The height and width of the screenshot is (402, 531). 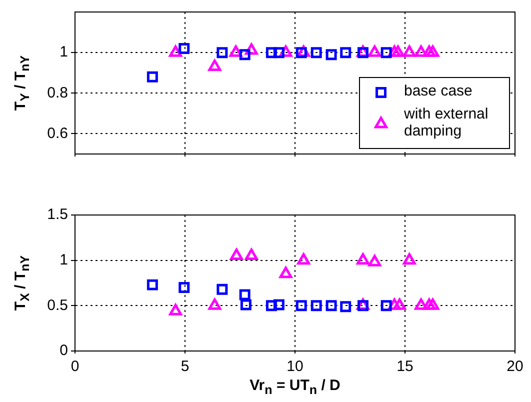 I want to click on legend-label: base case, so click(x=438, y=91).